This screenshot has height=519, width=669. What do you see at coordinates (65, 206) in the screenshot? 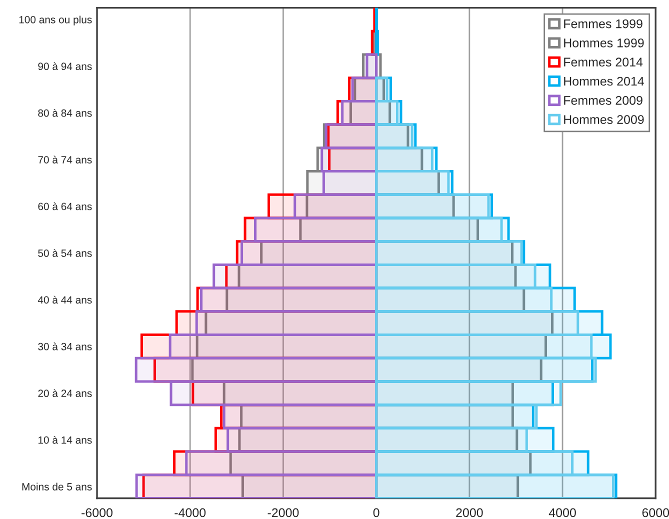
I see `y-tick-label: 60 à 64 ans` at bounding box center [65, 206].